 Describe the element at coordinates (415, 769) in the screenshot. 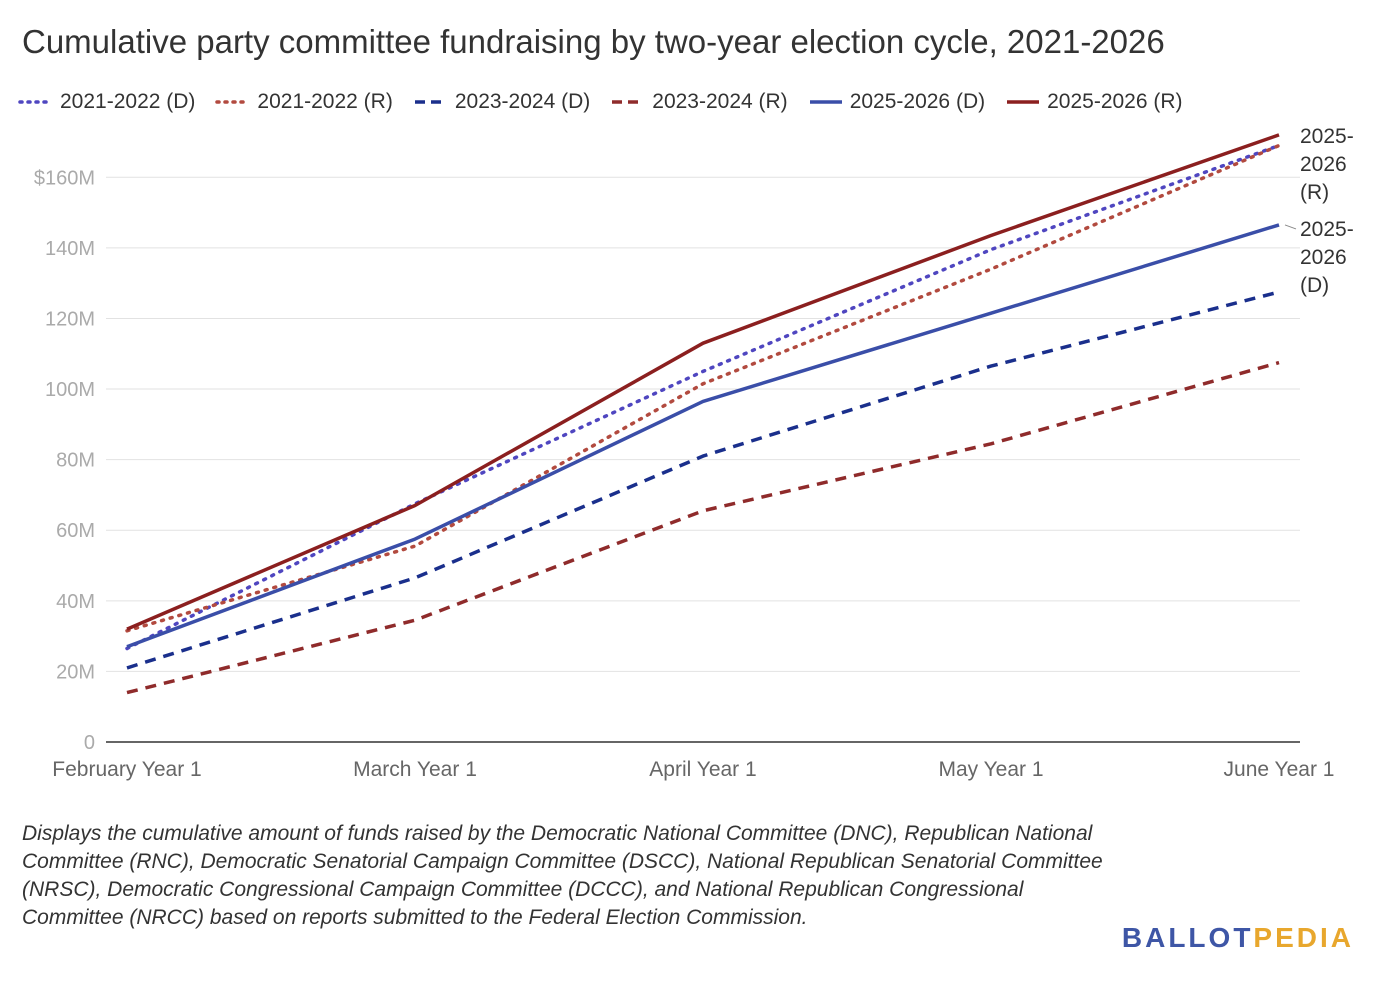

I see `x-tick-label: March Year 1` at that location.